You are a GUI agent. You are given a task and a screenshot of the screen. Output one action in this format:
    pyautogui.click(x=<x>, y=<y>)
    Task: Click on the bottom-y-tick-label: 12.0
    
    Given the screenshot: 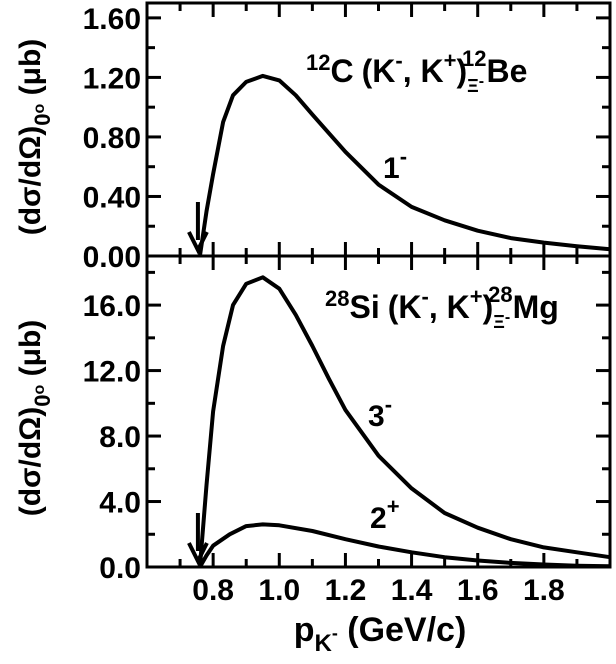 What is the action you would take?
    pyautogui.click(x=112, y=372)
    